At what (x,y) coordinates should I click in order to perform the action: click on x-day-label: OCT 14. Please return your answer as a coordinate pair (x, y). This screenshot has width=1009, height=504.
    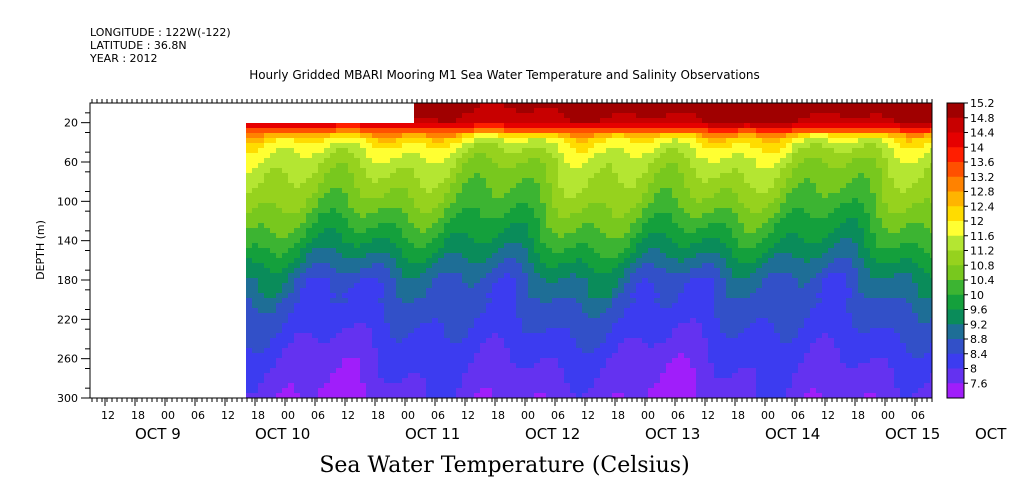
    Looking at the image, I should click on (792, 434).